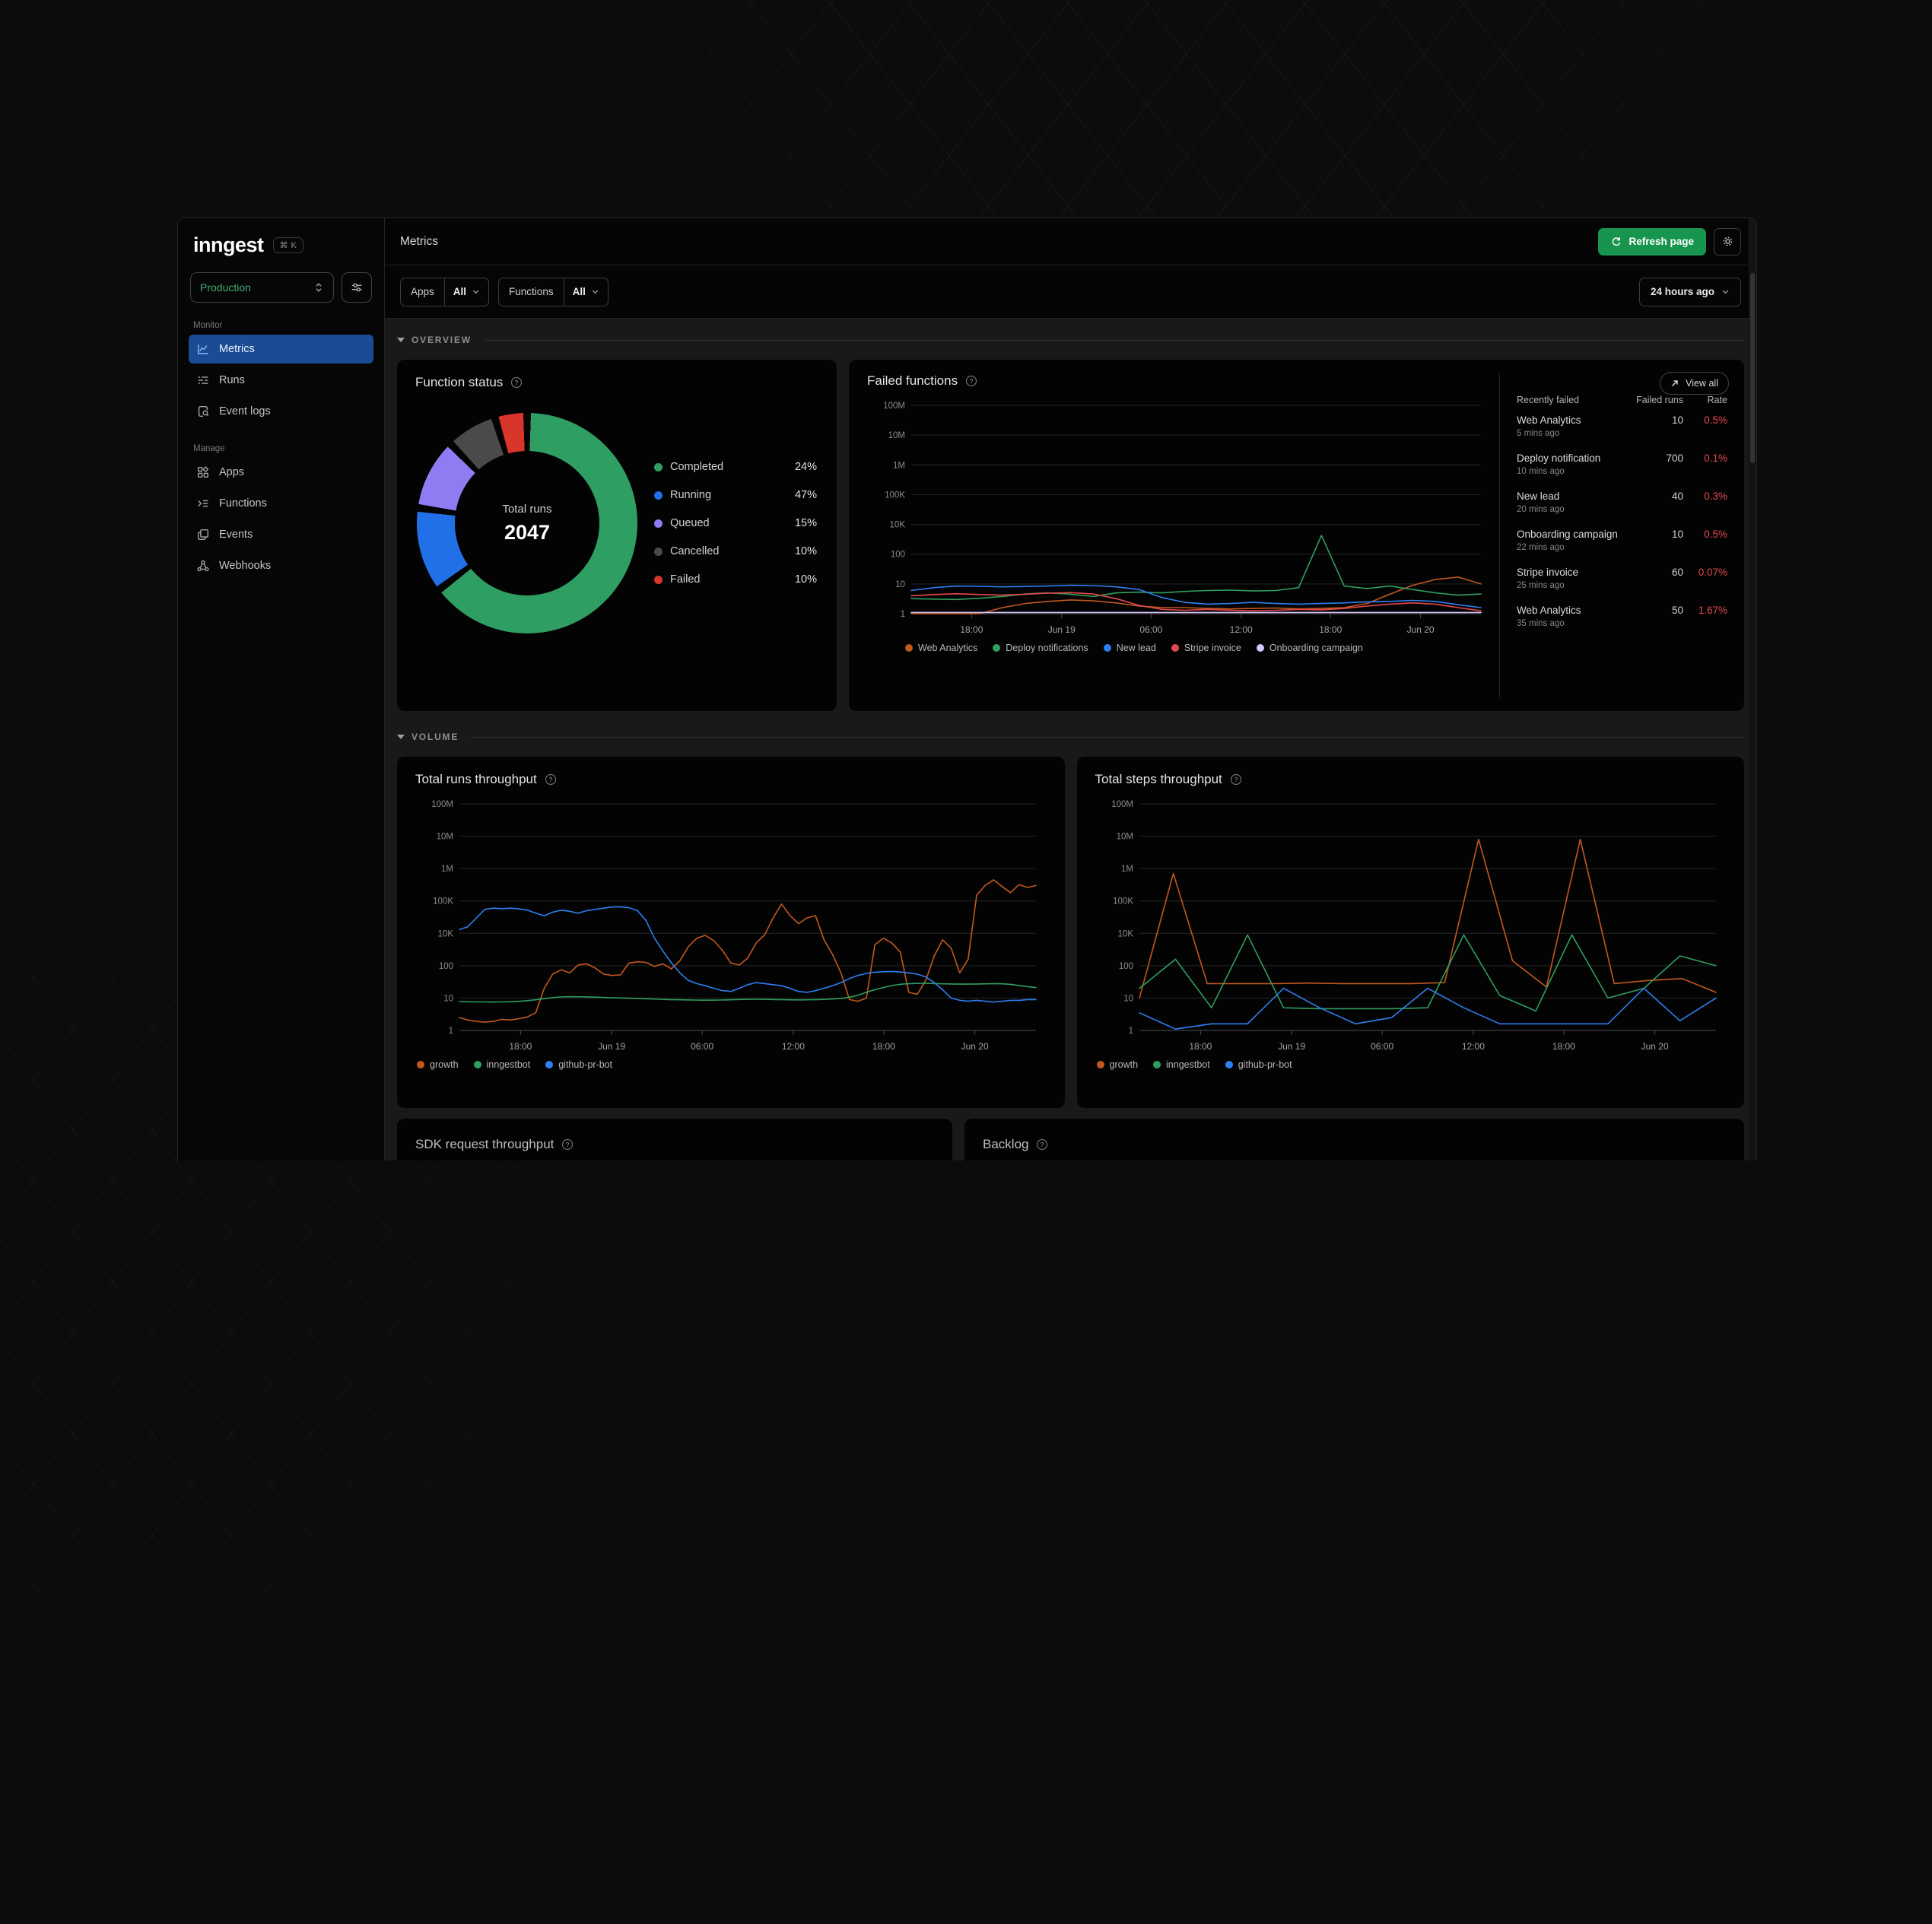 This screenshot has height=1924, width=1932. What do you see at coordinates (1675, 384) in the screenshot?
I see `arrow-up-right-icon` at bounding box center [1675, 384].